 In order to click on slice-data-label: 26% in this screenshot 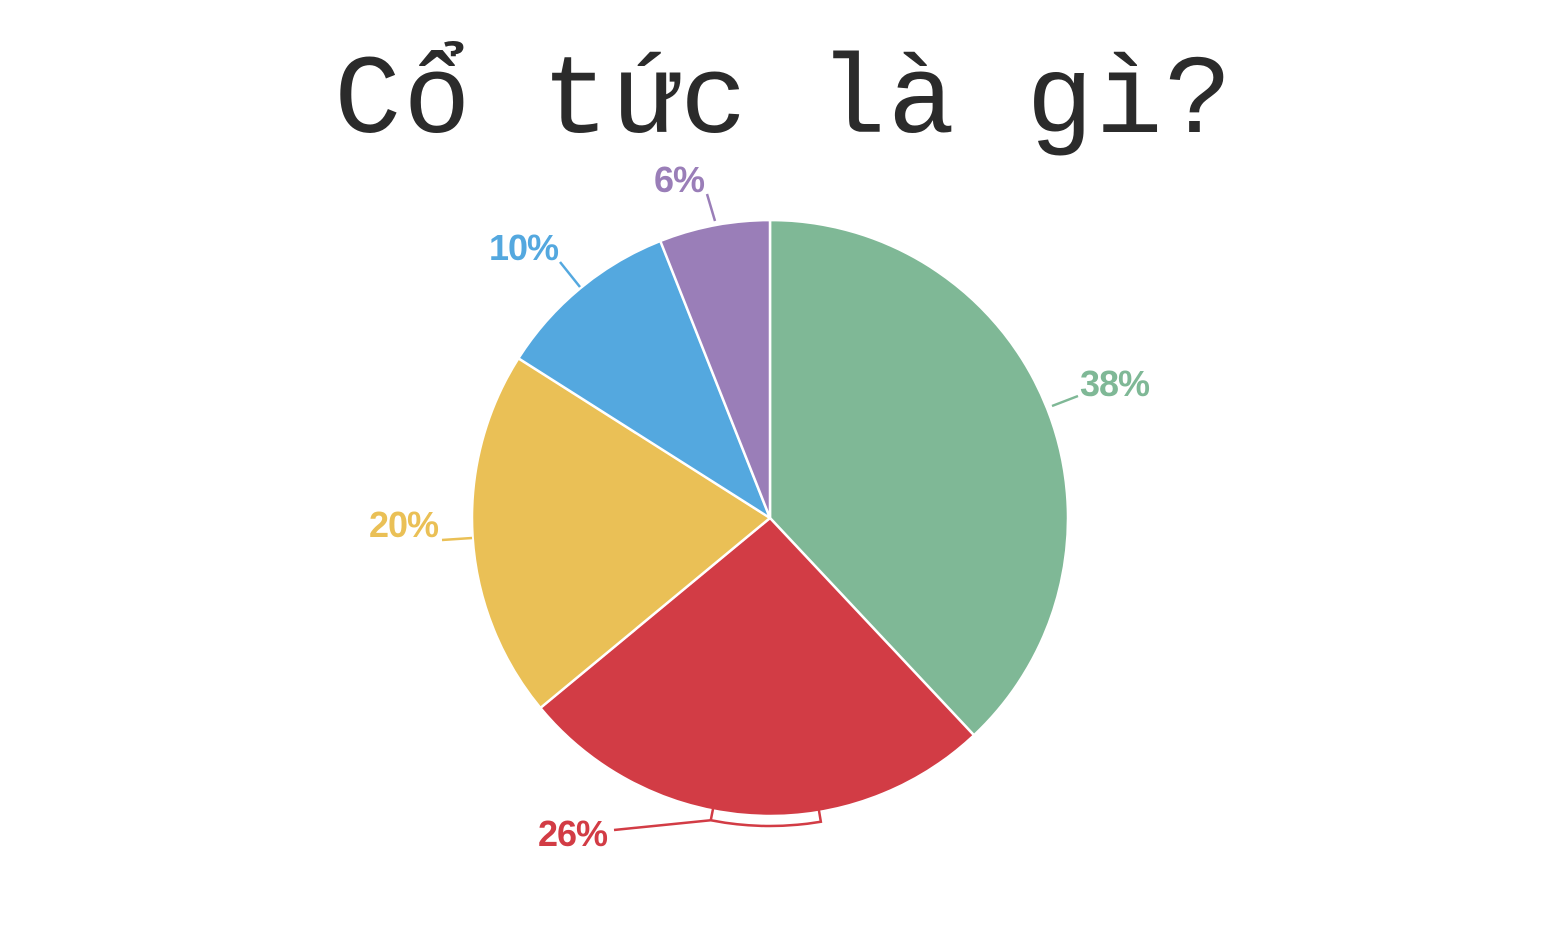, I will do `click(573, 833)`.